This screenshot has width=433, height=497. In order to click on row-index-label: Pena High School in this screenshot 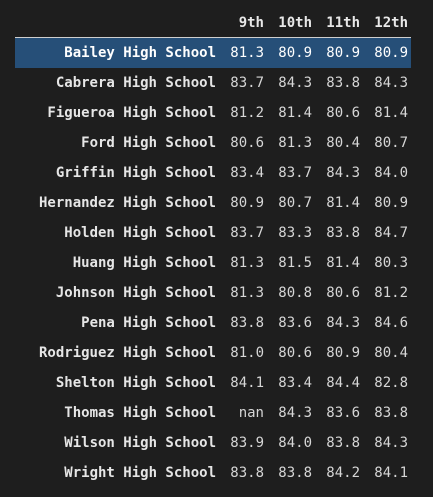, I will do `click(148, 323)`.